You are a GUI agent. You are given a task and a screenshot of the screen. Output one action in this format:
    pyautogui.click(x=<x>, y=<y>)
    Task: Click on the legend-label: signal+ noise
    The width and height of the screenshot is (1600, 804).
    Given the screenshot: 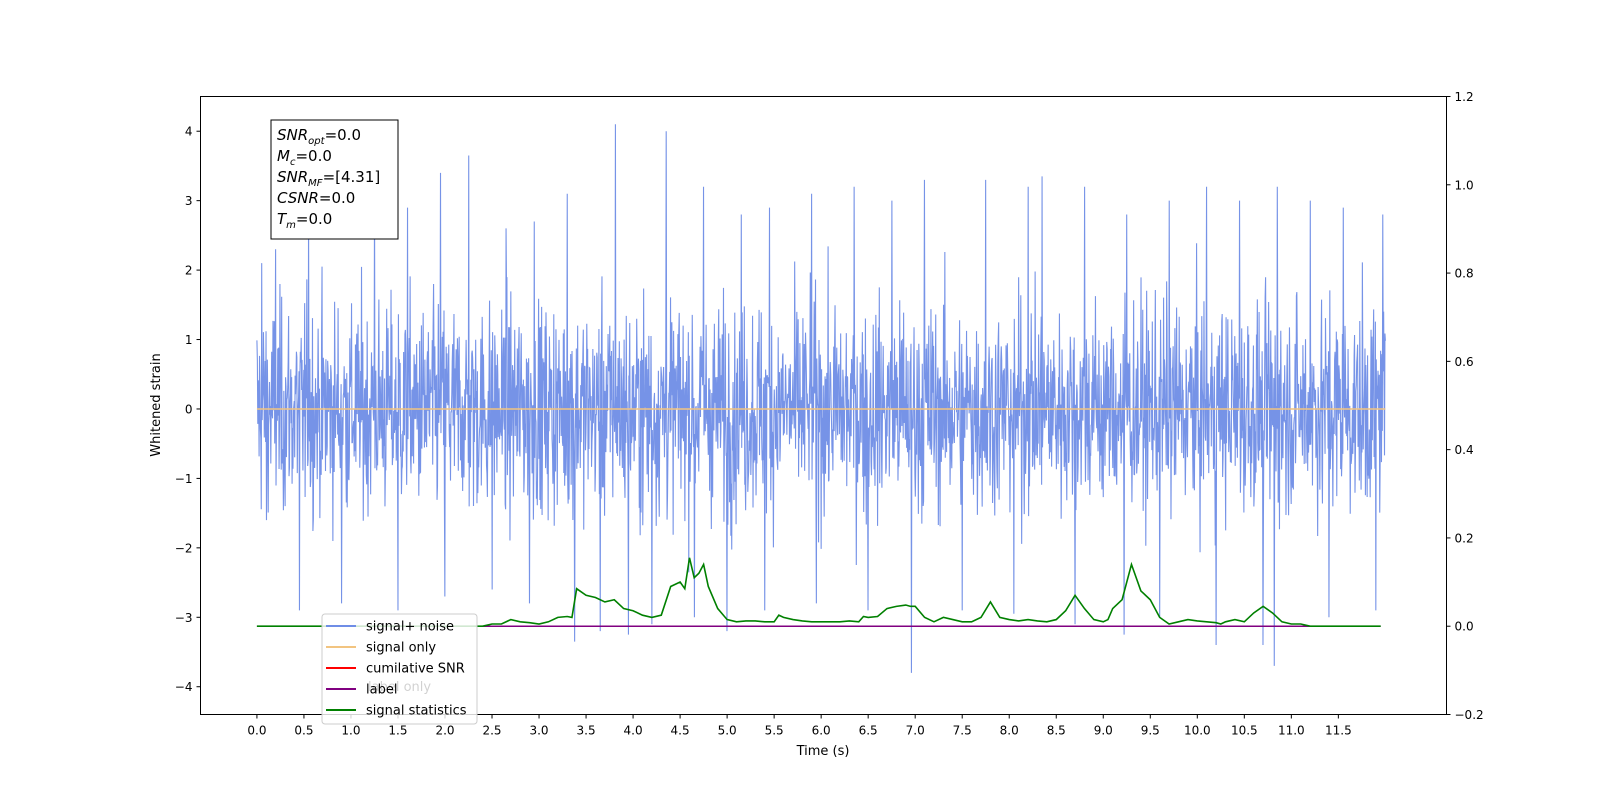 What is the action you would take?
    pyautogui.click(x=410, y=627)
    